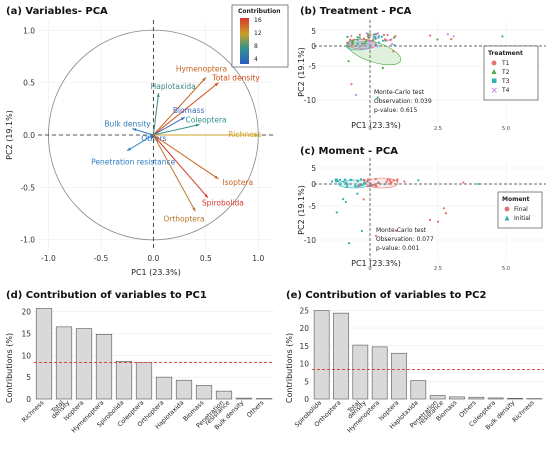 The width and height of the screenshot is (550, 462). Describe the element at coordinates (256, 59) in the screenshot. I see `legend-tick: 4` at that location.